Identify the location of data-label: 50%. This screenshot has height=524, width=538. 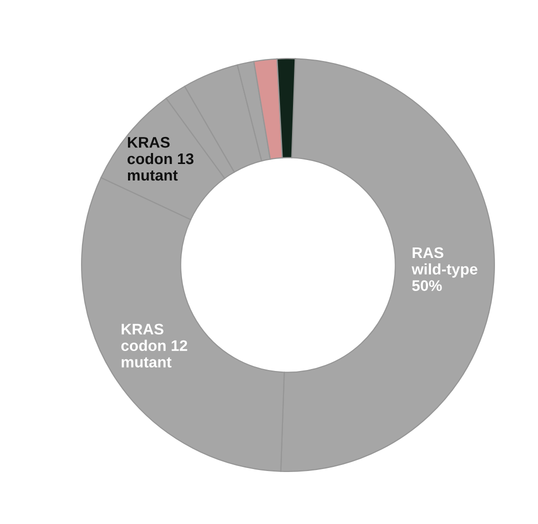
(427, 286).